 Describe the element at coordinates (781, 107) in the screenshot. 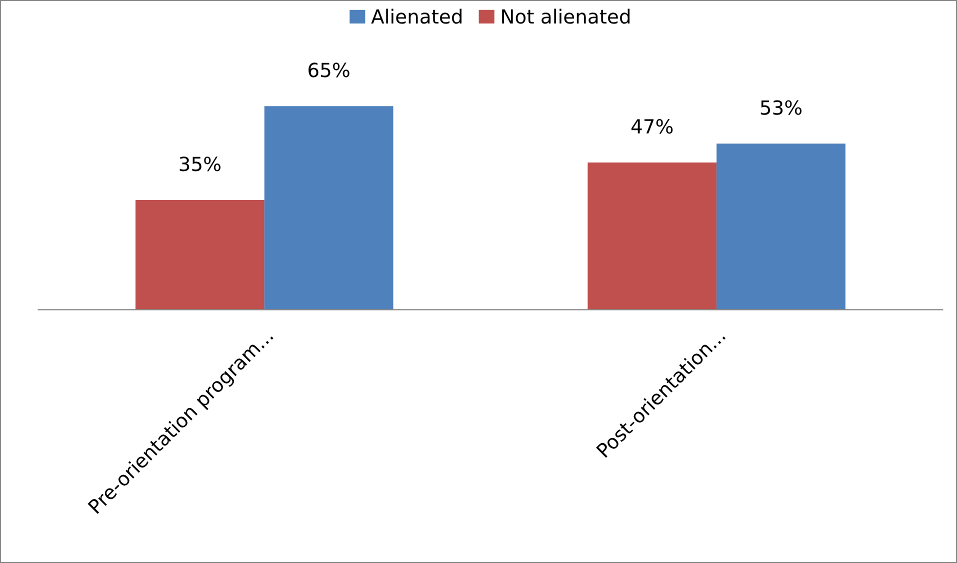

I see `data-label: 53%` at that location.